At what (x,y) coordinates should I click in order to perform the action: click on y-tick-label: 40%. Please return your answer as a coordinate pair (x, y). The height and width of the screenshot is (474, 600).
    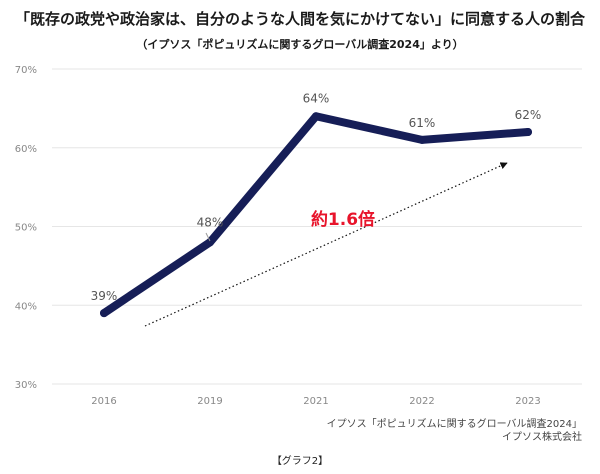
    Looking at the image, I should click on (26, 306).